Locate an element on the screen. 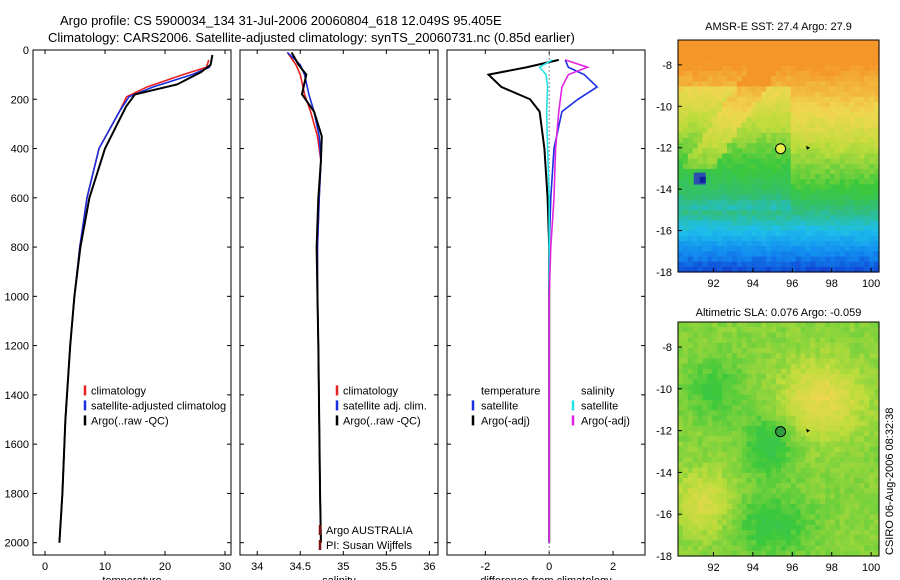  legend-label: satellite-adjusted climatolog is located at coordinates (158, 406).